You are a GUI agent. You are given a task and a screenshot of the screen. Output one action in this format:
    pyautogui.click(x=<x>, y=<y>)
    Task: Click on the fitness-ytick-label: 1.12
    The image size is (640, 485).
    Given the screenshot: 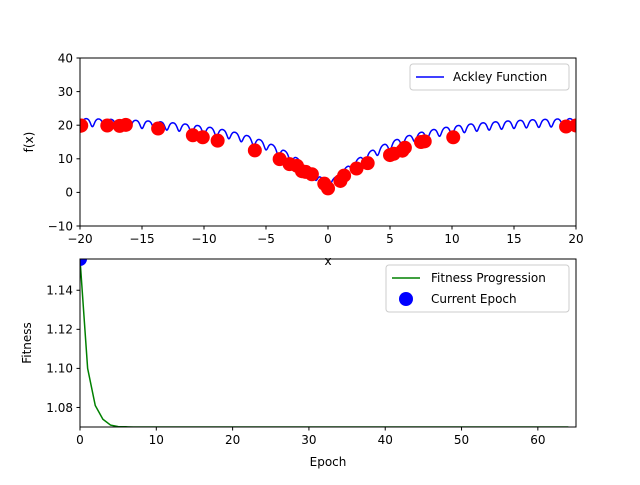 What is the action you would take?
    pyautogui.click(x=59, y=330)
    